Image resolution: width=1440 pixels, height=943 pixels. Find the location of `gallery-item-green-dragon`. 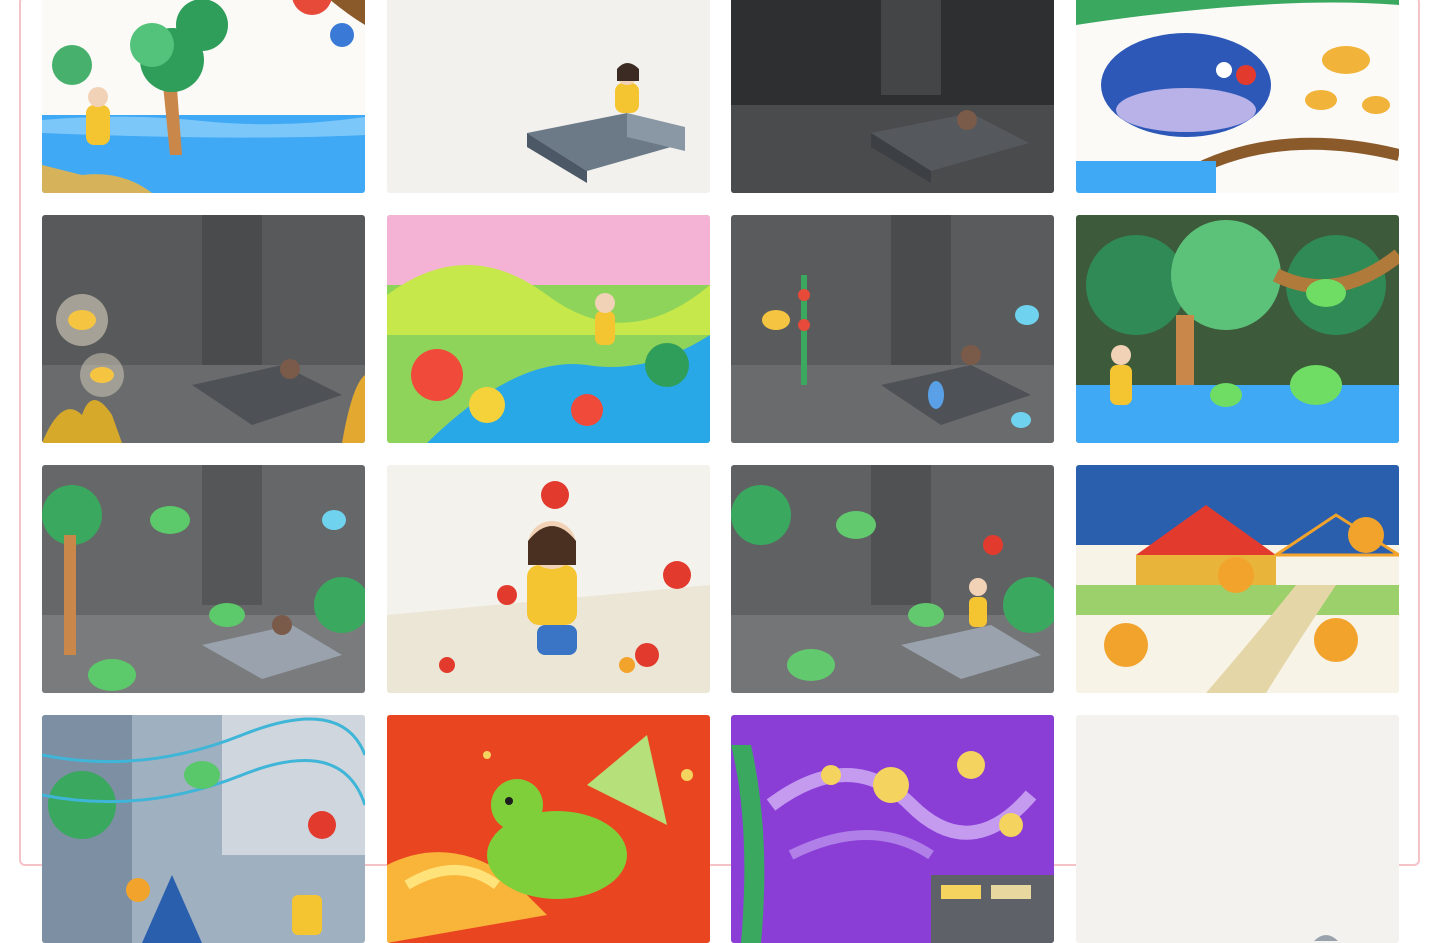

gallery-item-green-dragon is located at coordinates (548, 829).